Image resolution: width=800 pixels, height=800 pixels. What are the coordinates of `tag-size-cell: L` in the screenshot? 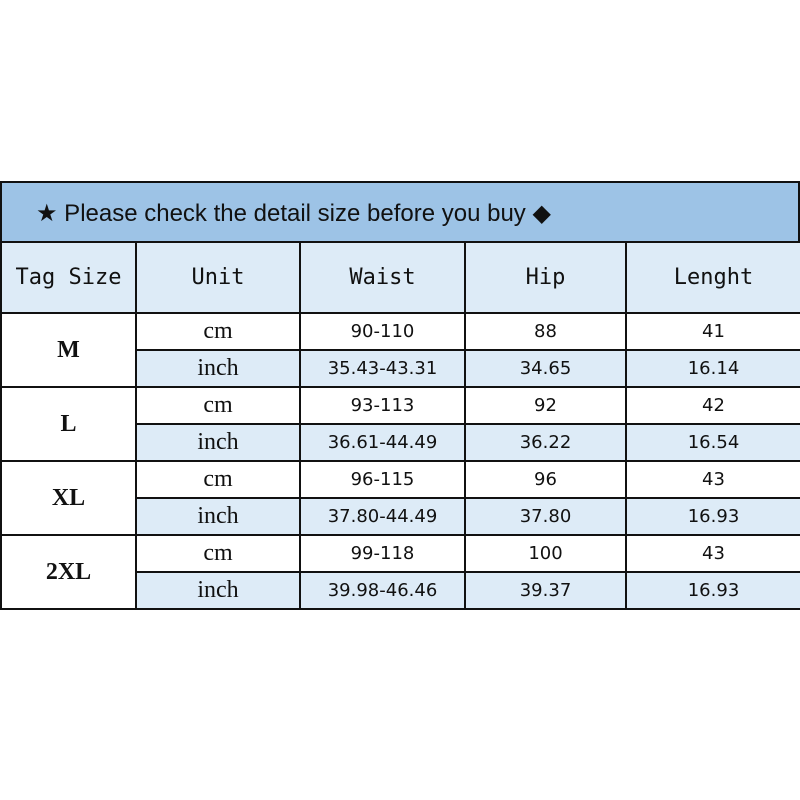 It's located at (68, 424).